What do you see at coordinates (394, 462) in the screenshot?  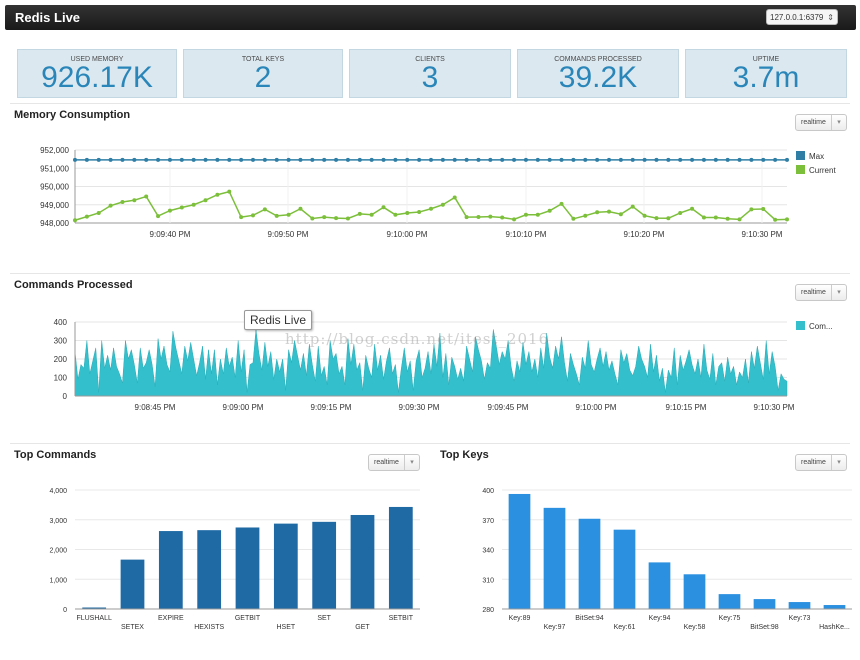 I see `top-commands-range-dropdown: realtime ▾` at bounding box center [394, 462].